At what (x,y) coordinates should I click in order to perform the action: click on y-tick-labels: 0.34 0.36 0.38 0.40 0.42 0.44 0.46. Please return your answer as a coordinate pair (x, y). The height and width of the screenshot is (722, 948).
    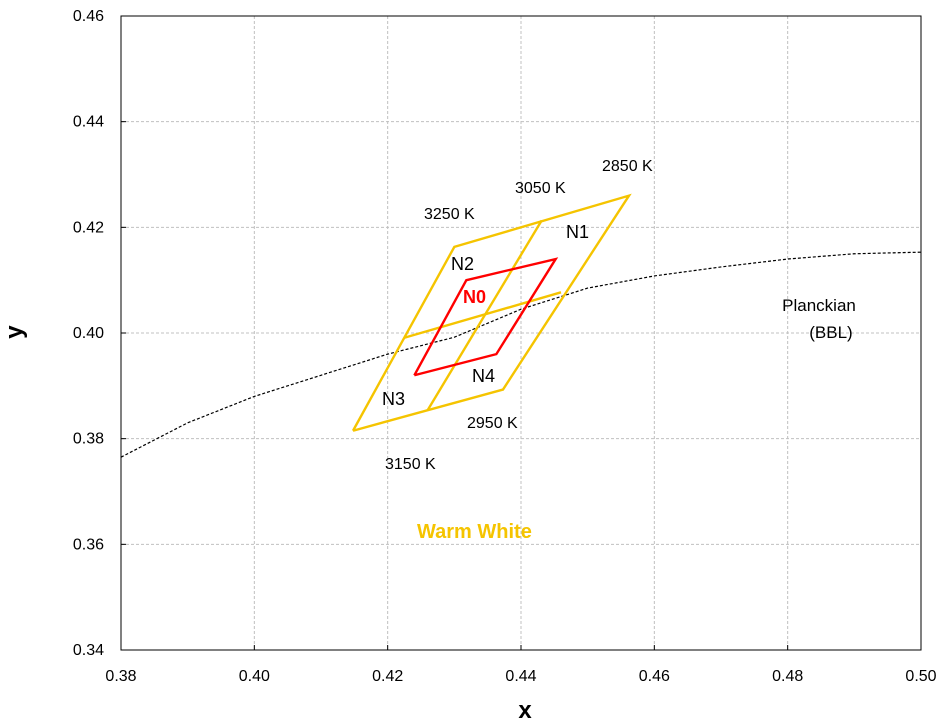
    Looking at the image, I should click on (99, 333).